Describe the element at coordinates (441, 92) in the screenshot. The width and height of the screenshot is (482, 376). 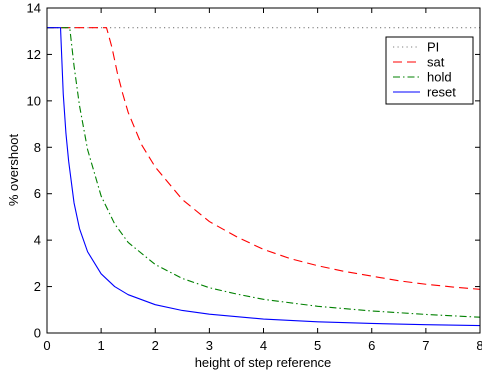
I see `legend-label-reset: reset` at that location.